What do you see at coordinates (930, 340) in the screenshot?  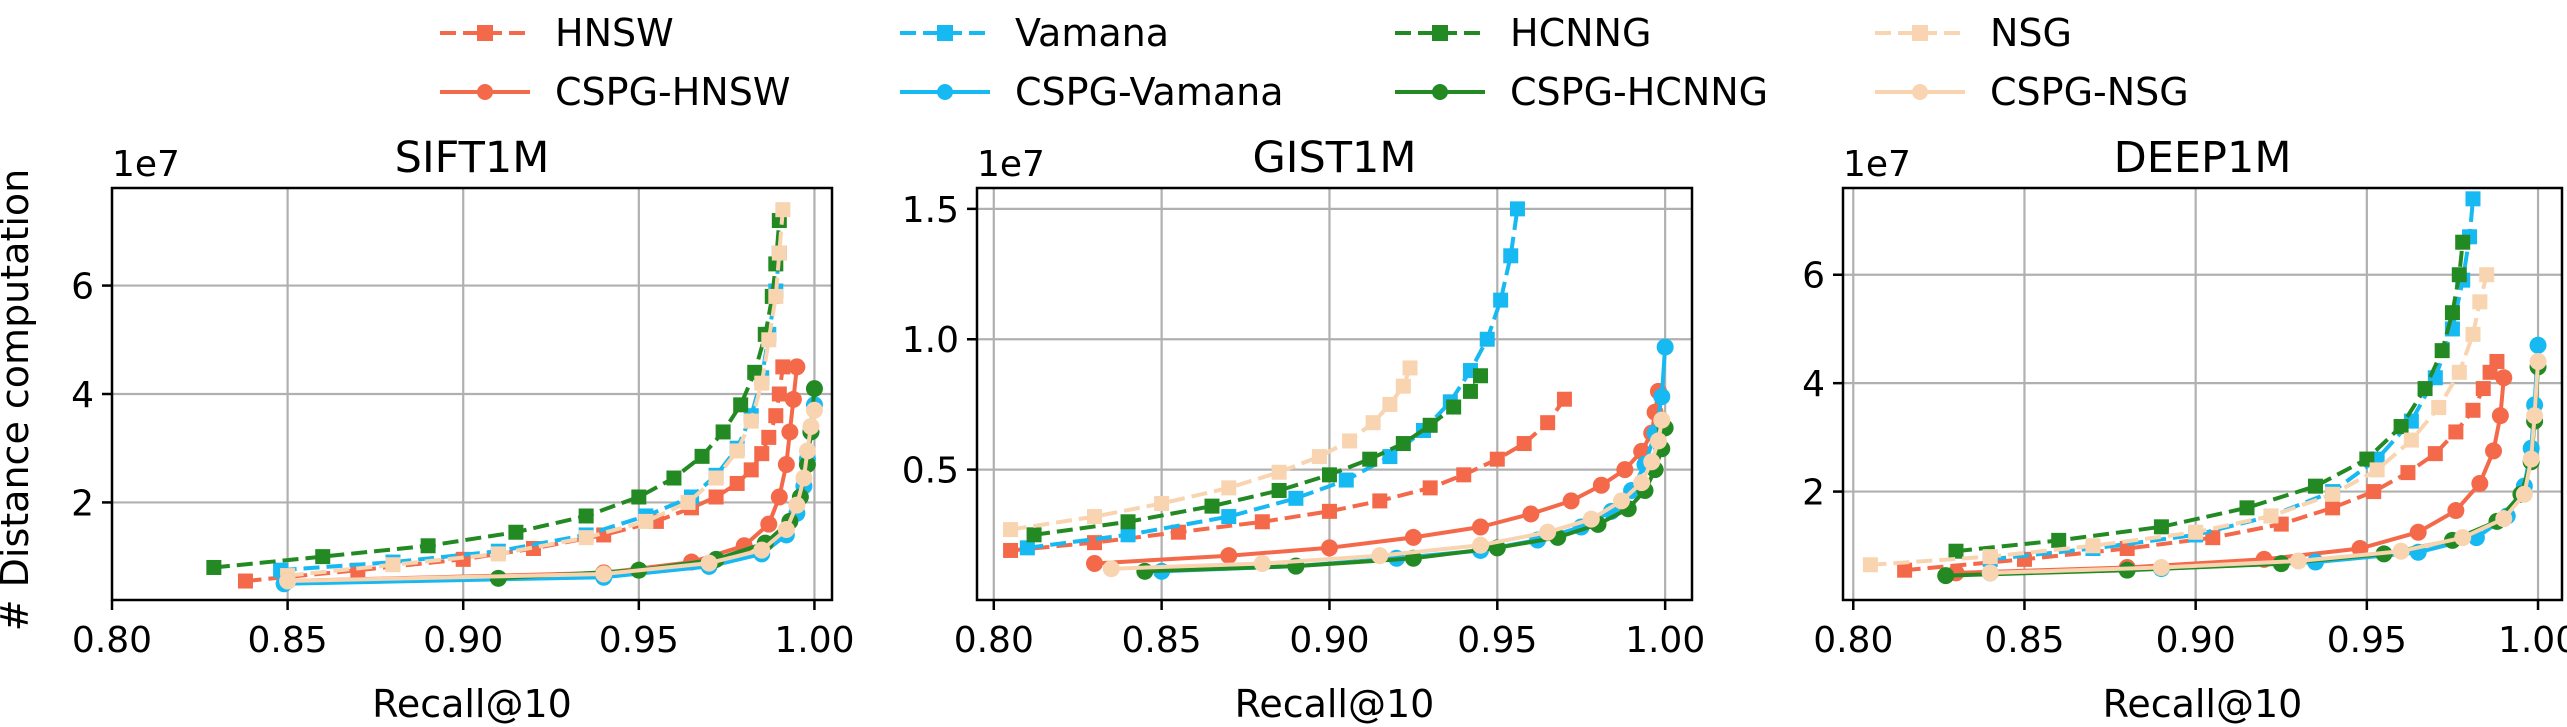 I see `y-tick-label: 1.0` at bounding box center [930, 340].